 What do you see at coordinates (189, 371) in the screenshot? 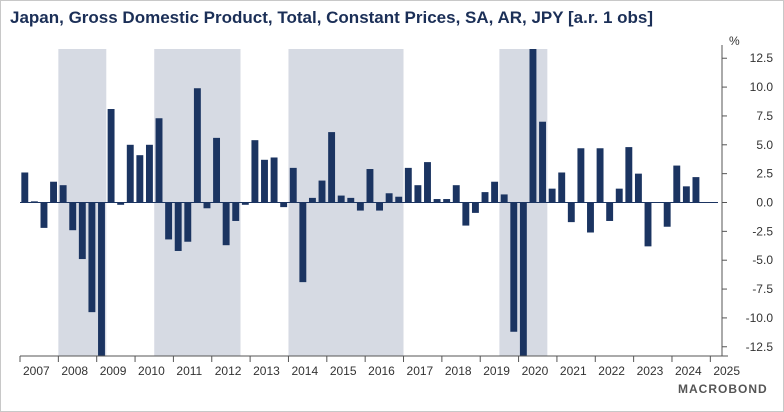
I see `x-tick-label: 2011` at bounding box center [189, 371].